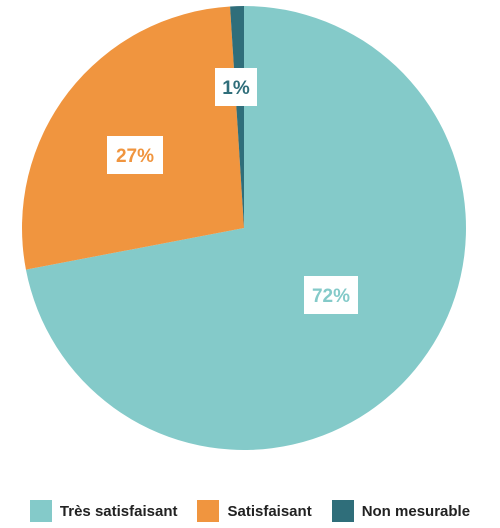 This screenshot has width=500, height=528. Describe the element at coordinates (237, 117) in the screenshot. I see `pie-slice-non-mesurable` at that location.